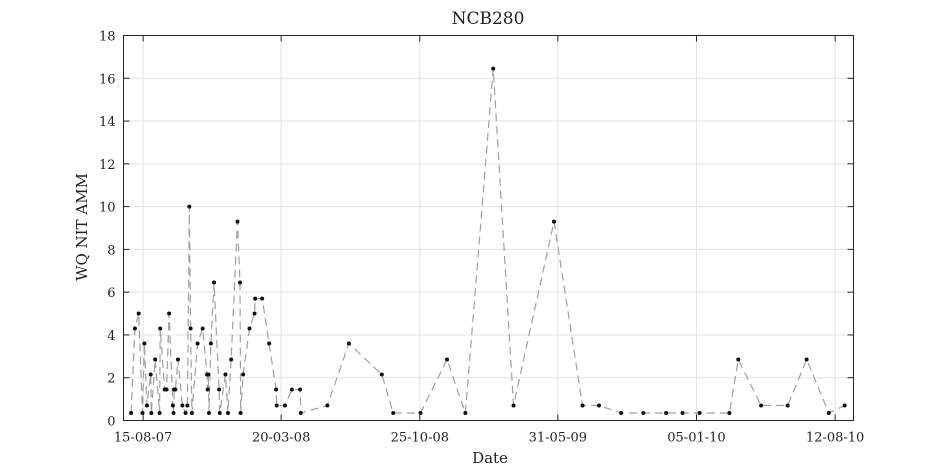  What do you see at coordinates (107, 165) in the screenshot?
I see `y-tick-label: 12` at bounding box center [107, 165].